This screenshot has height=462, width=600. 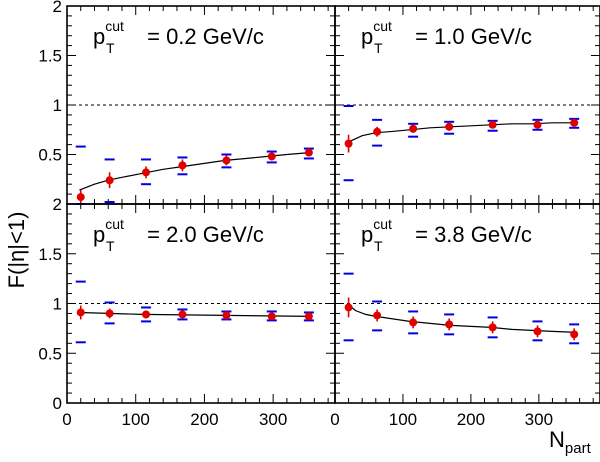 What do you see at coordinates (578, 448) in the screenshot?
I see `x-axis-title-sub: part` at bounding box center [578, 448].